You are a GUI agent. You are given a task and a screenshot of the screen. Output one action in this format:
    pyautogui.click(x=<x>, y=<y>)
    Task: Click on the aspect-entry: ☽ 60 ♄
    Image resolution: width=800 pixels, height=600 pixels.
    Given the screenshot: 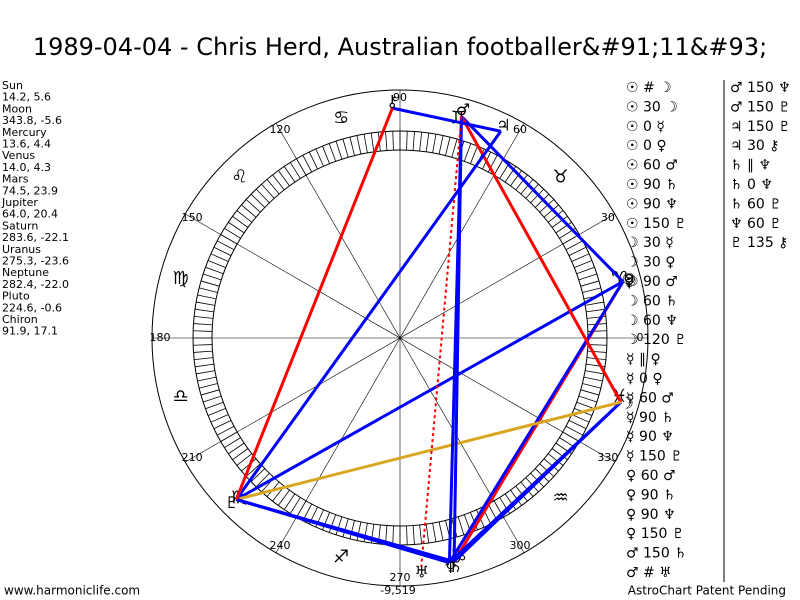 What is the action you would take?
    pyautogui.click(x=652, y=301)
    